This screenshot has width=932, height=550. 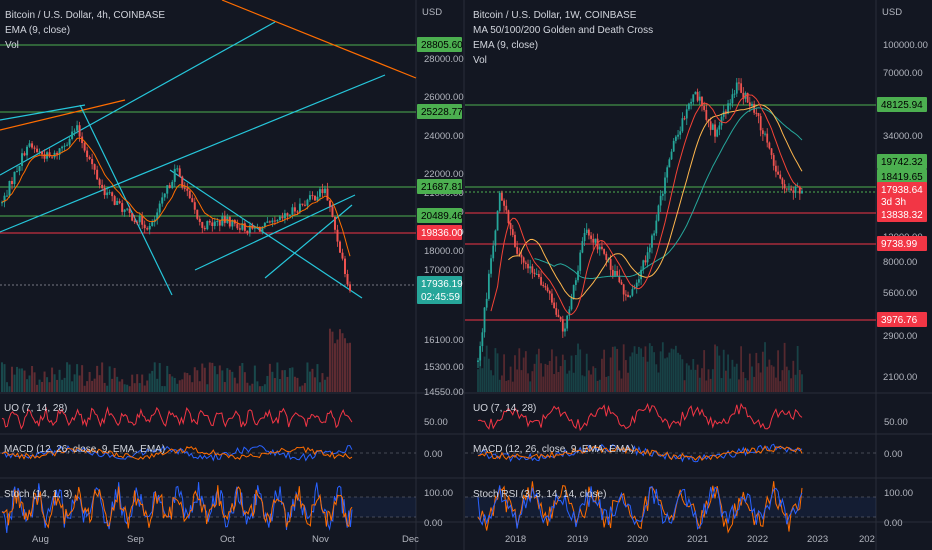 I want to click on right-time-axis: 2018 2019 2020 2021 2022 2023 202, so click(x=690, y=539).